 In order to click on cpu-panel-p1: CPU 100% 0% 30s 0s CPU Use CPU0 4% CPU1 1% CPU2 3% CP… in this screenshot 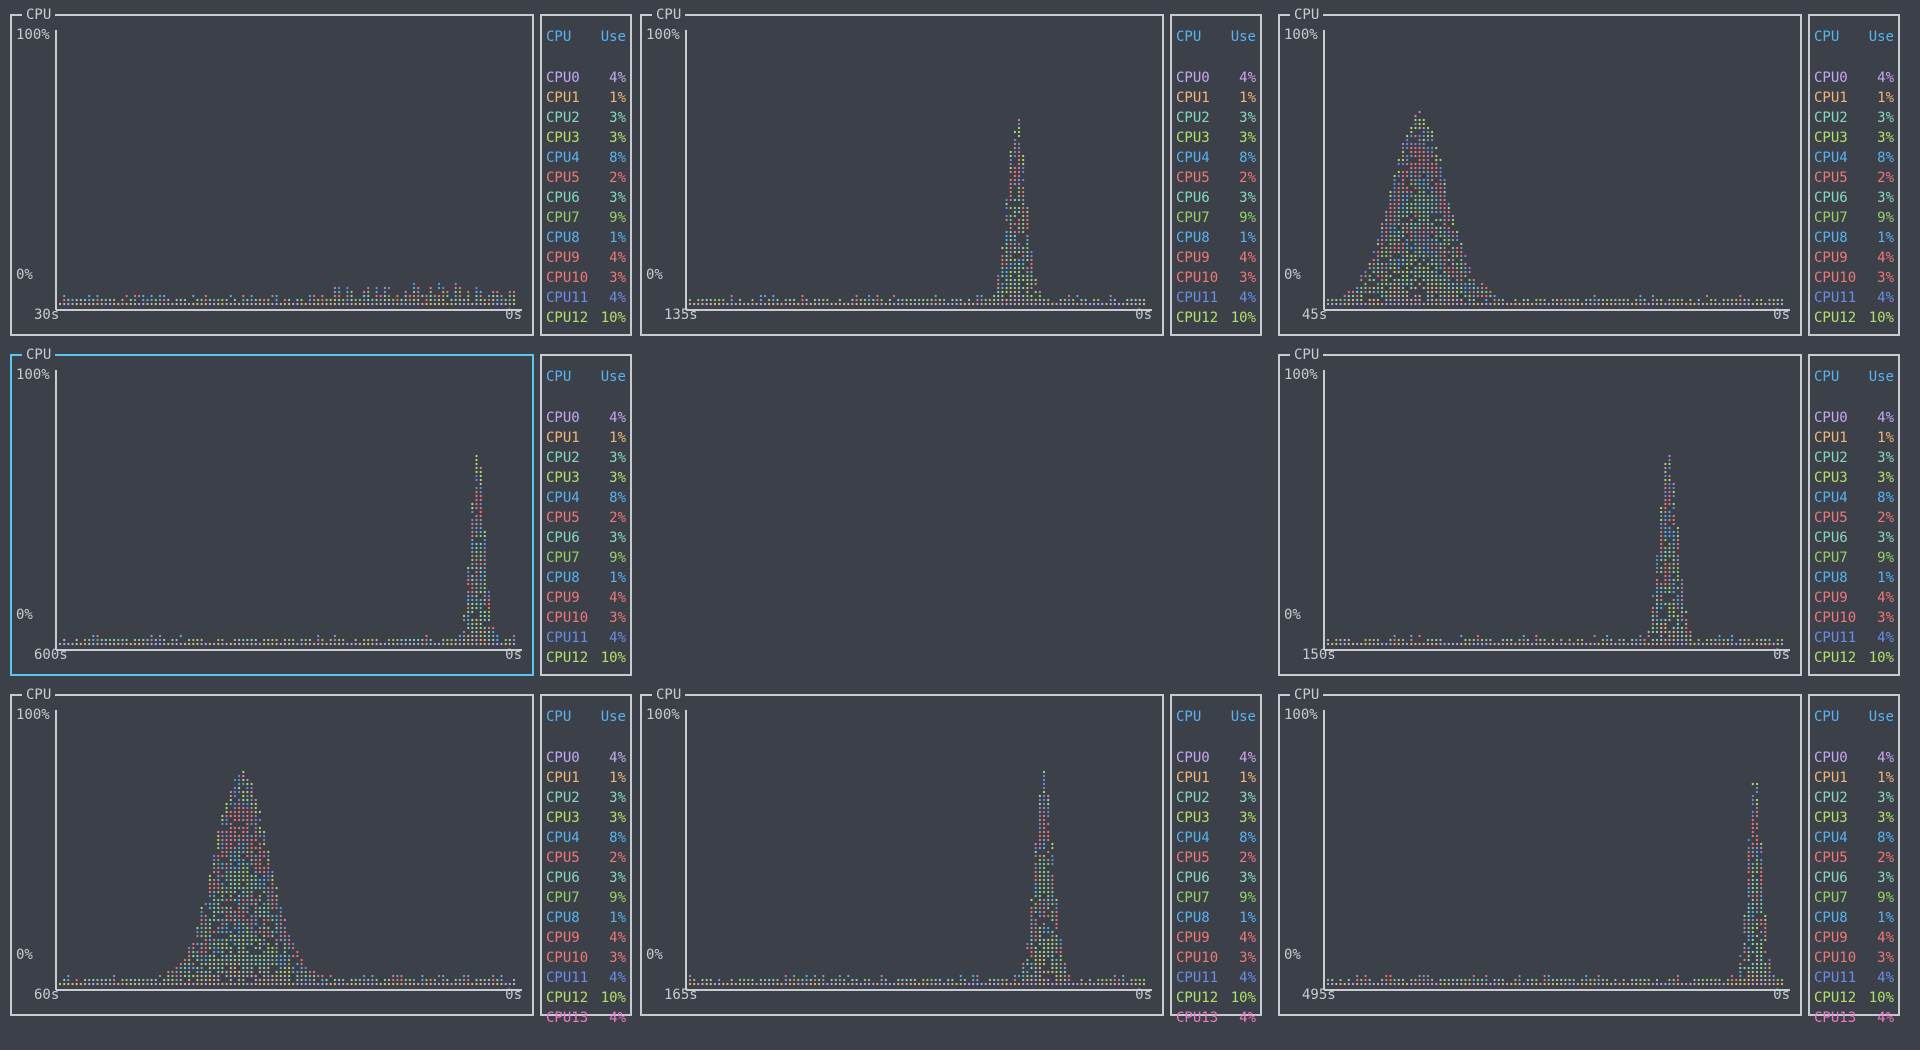, I will do `click(321, 170)`.